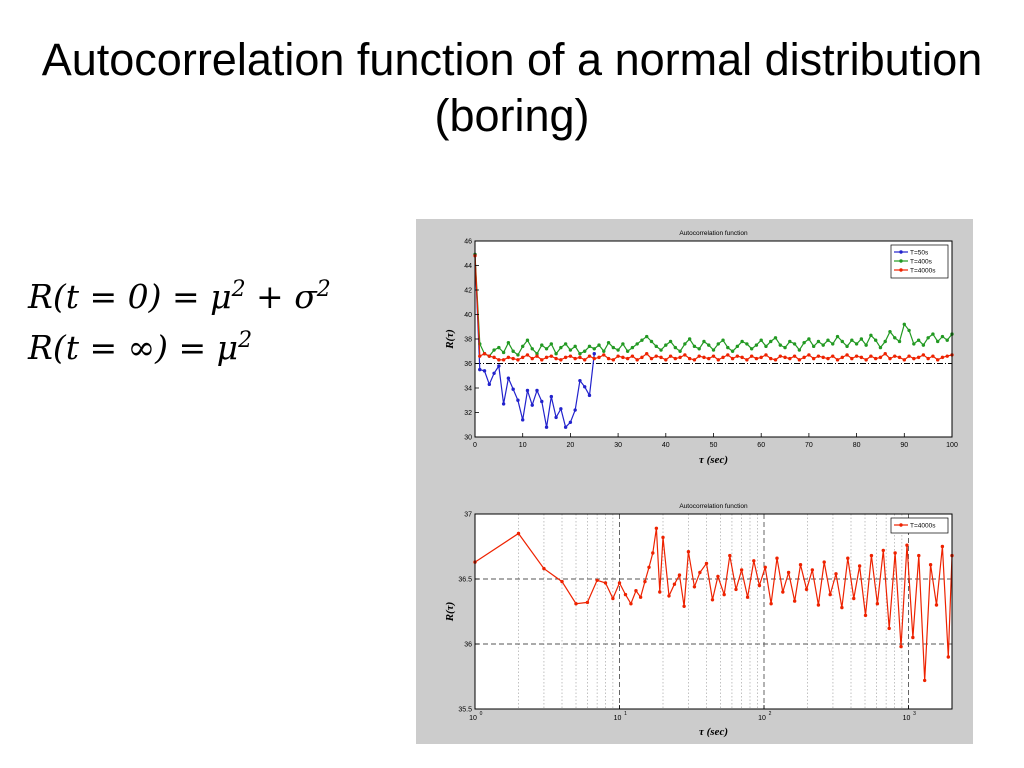 Image resolution: width=1024 pixels, height=768 pixels. Describe the element at coordinates (857, 445) in the screenshot. I see `chart-1-x-tick-label: 80` at that location.